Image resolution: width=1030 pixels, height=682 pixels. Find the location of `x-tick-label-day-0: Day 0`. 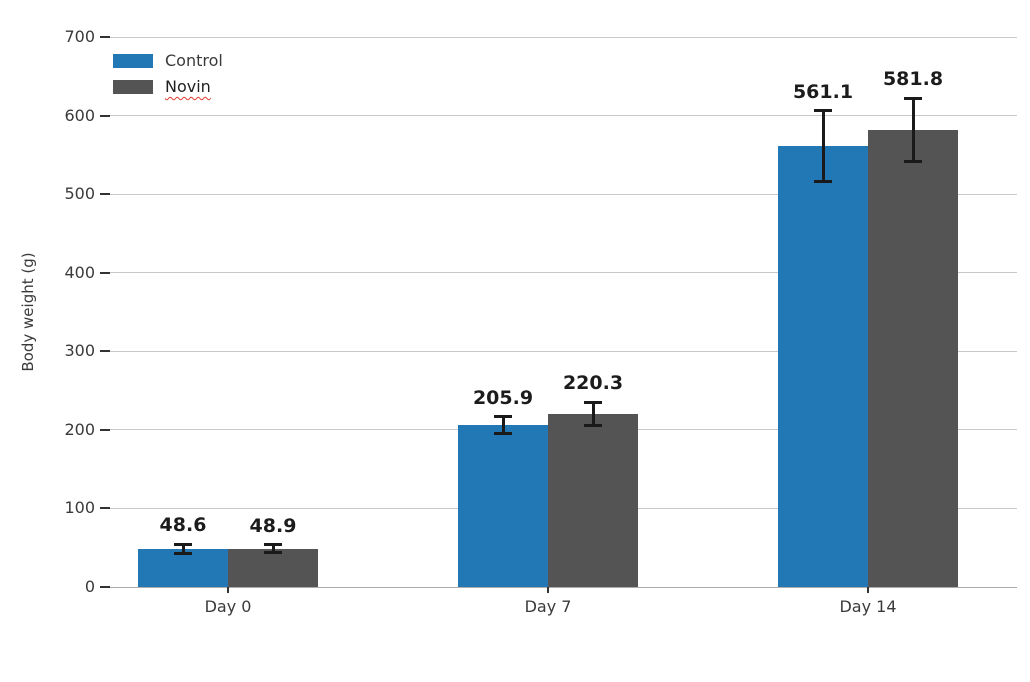

x-tick-label-day-0: Day 0 is located at coordinates (228, 606).